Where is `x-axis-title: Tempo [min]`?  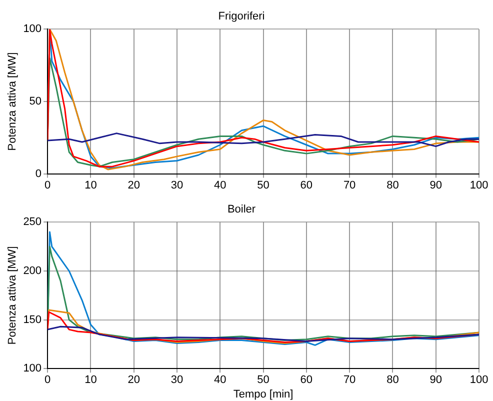 x-axis-title: Tempo [min] is located at coordinates (263, 394).